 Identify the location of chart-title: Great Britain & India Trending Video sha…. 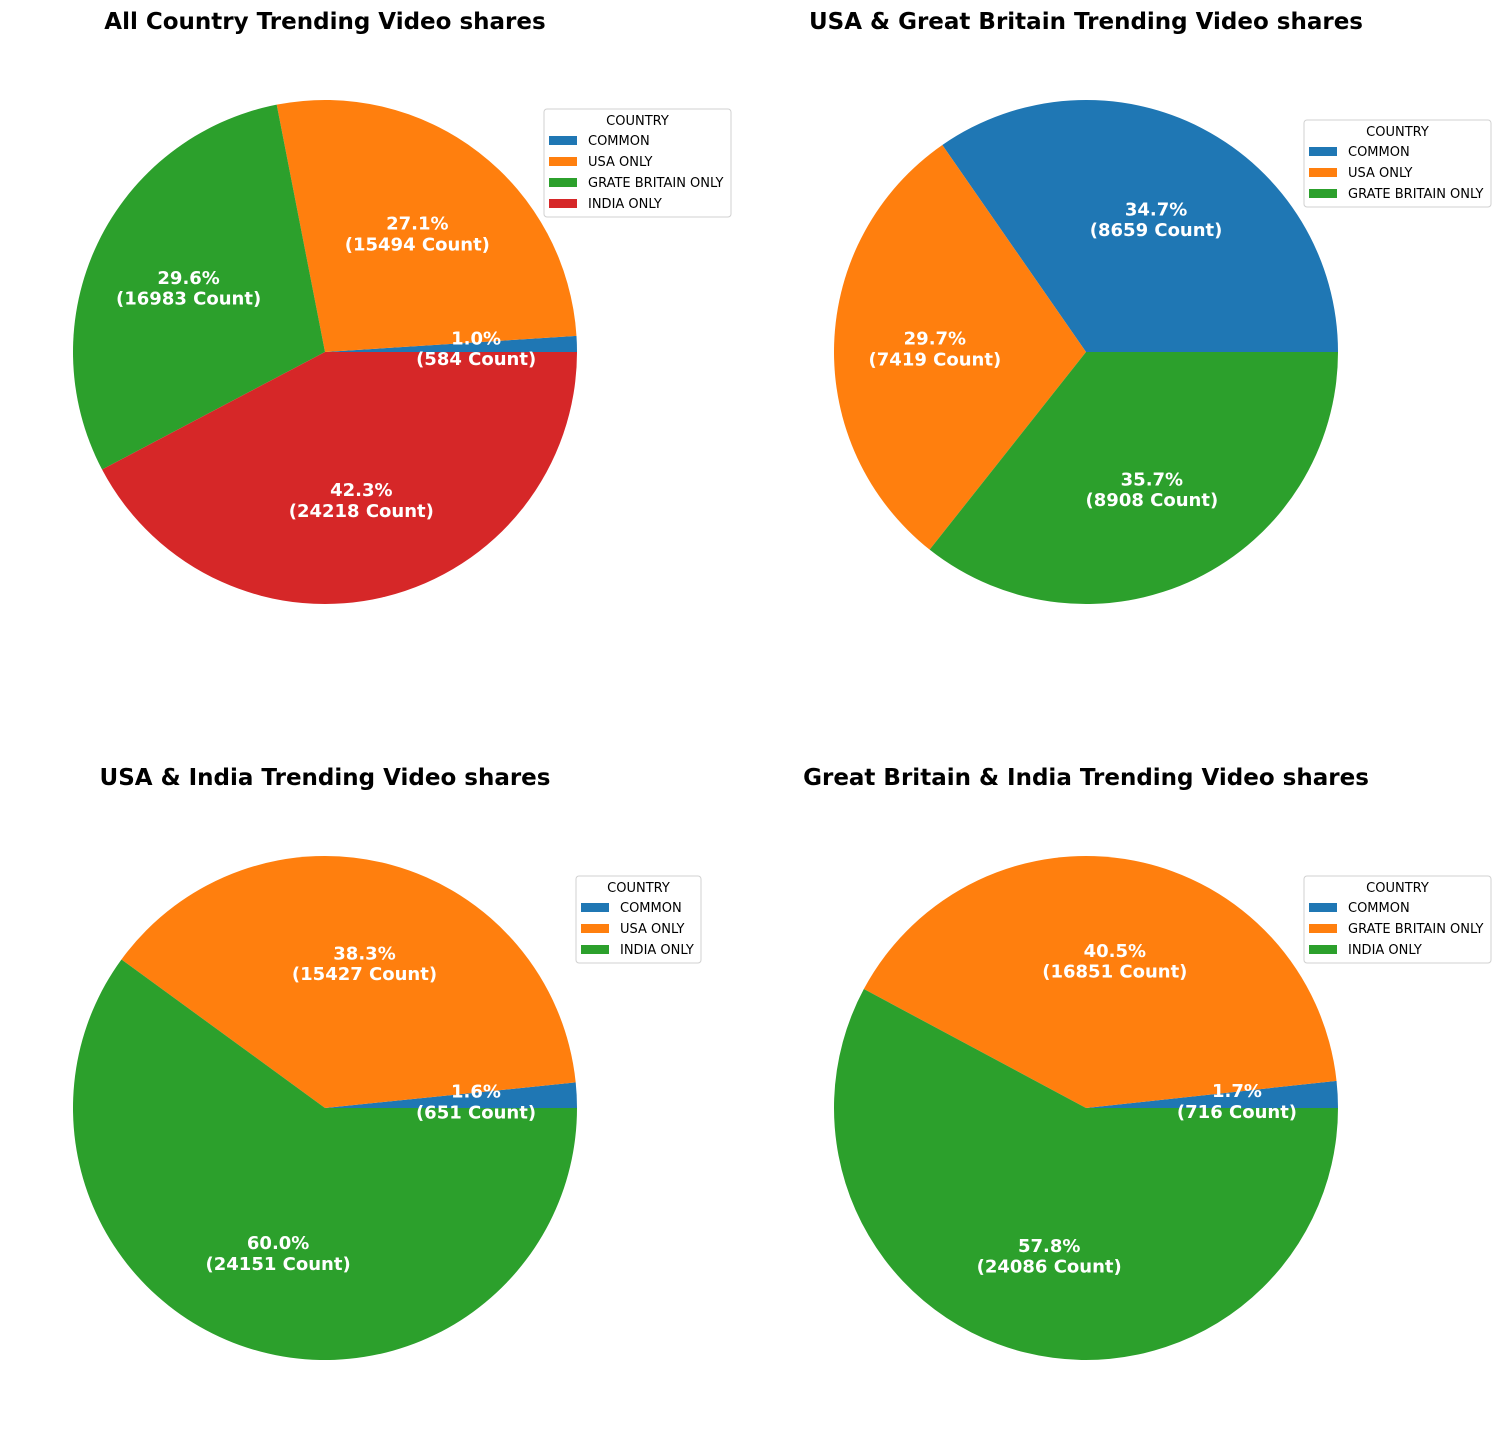
(1086, 778).